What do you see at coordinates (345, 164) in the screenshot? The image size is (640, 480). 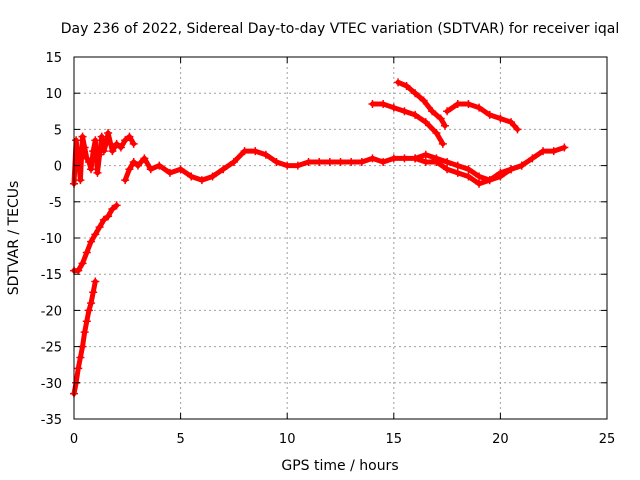 I see `series-main-trace` at bounding box center [345, 164].